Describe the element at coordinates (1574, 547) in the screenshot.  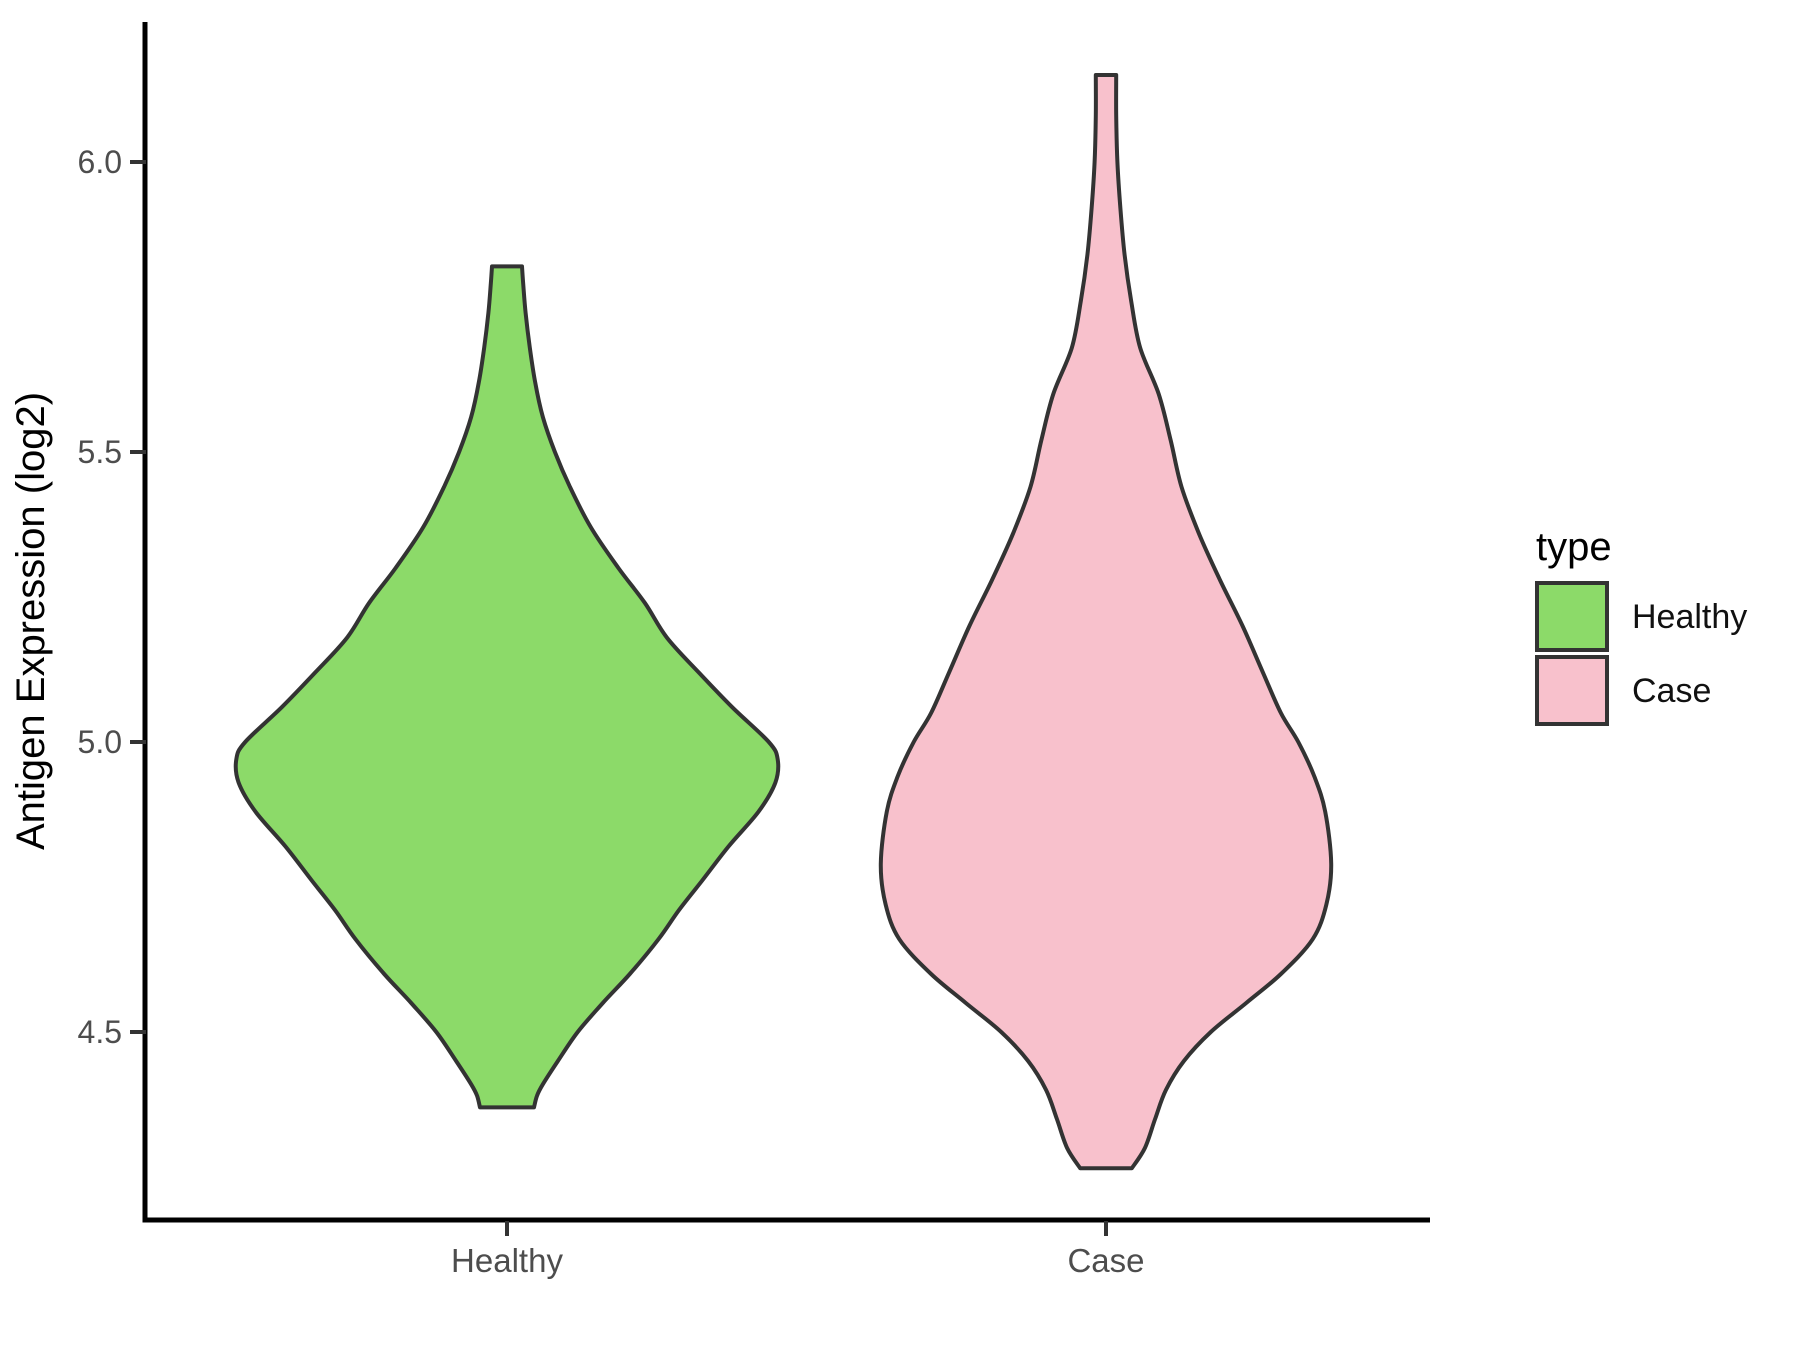
I see `legend-title: type` at that location.